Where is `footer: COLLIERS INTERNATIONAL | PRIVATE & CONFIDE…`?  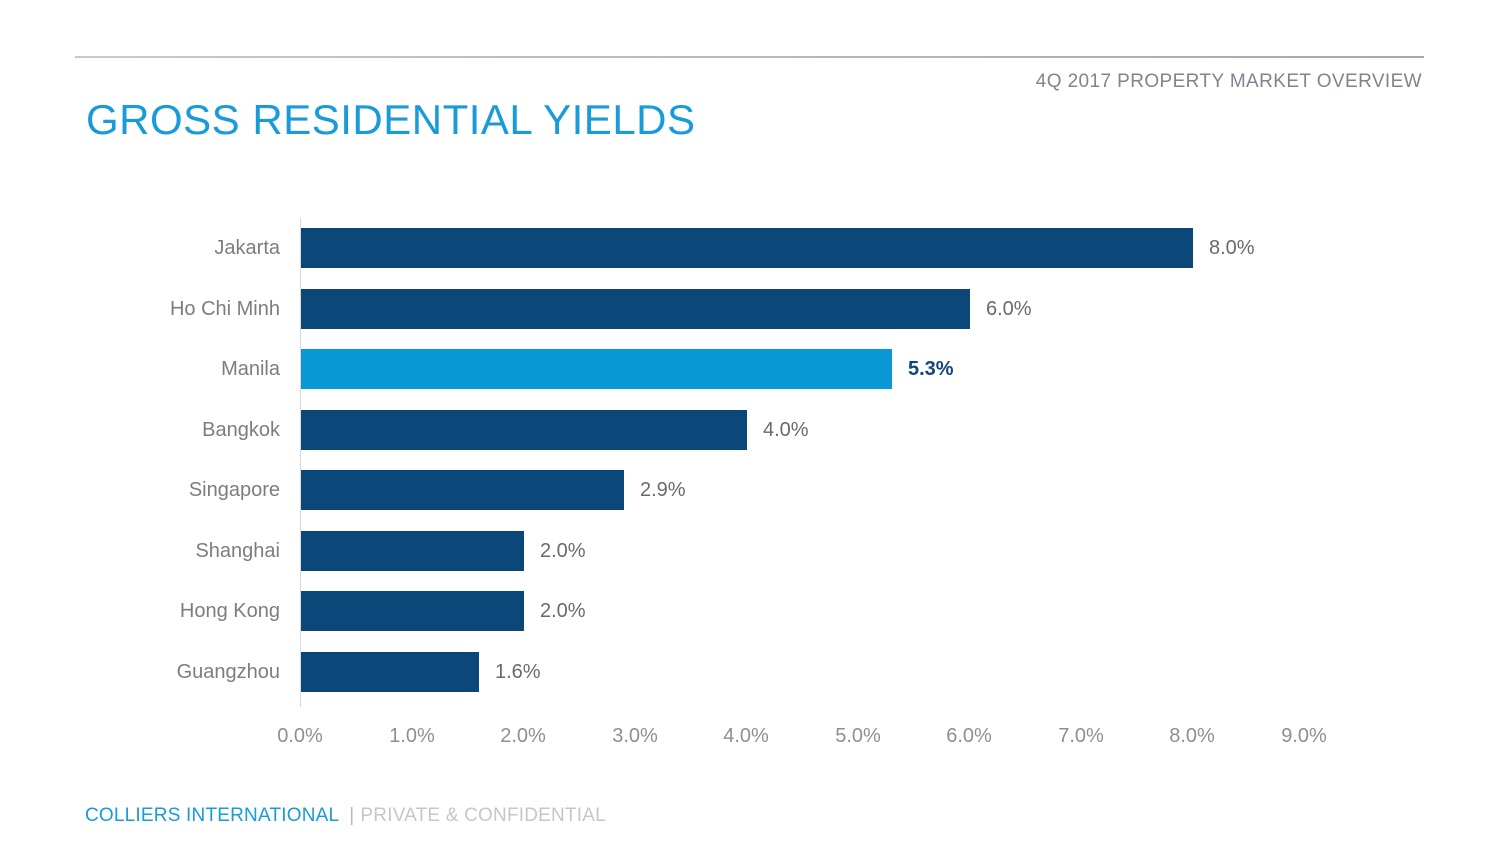 footer: COLLIERS INTERNATIONAL | PRIVATE & CONFIDE… is located at coordinates (345, 816).